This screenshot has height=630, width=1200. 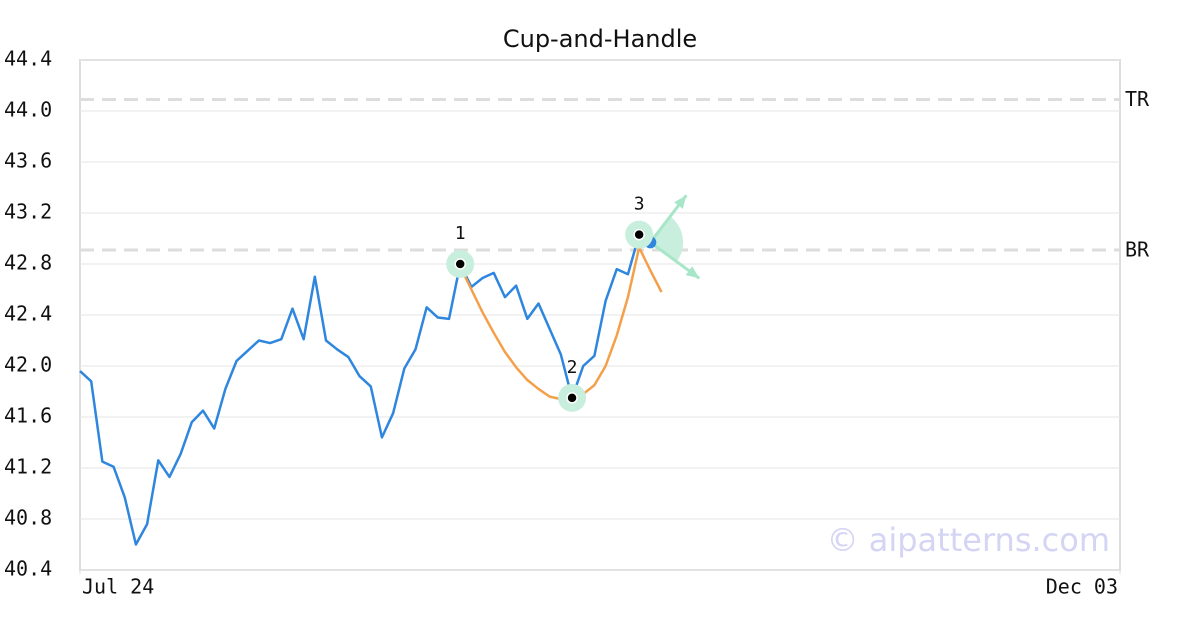 What do you see at coordinates (600, 39) in the screenshot?
I see `chart-title: Cup-and-Handle` at bounding box center [600, 39].